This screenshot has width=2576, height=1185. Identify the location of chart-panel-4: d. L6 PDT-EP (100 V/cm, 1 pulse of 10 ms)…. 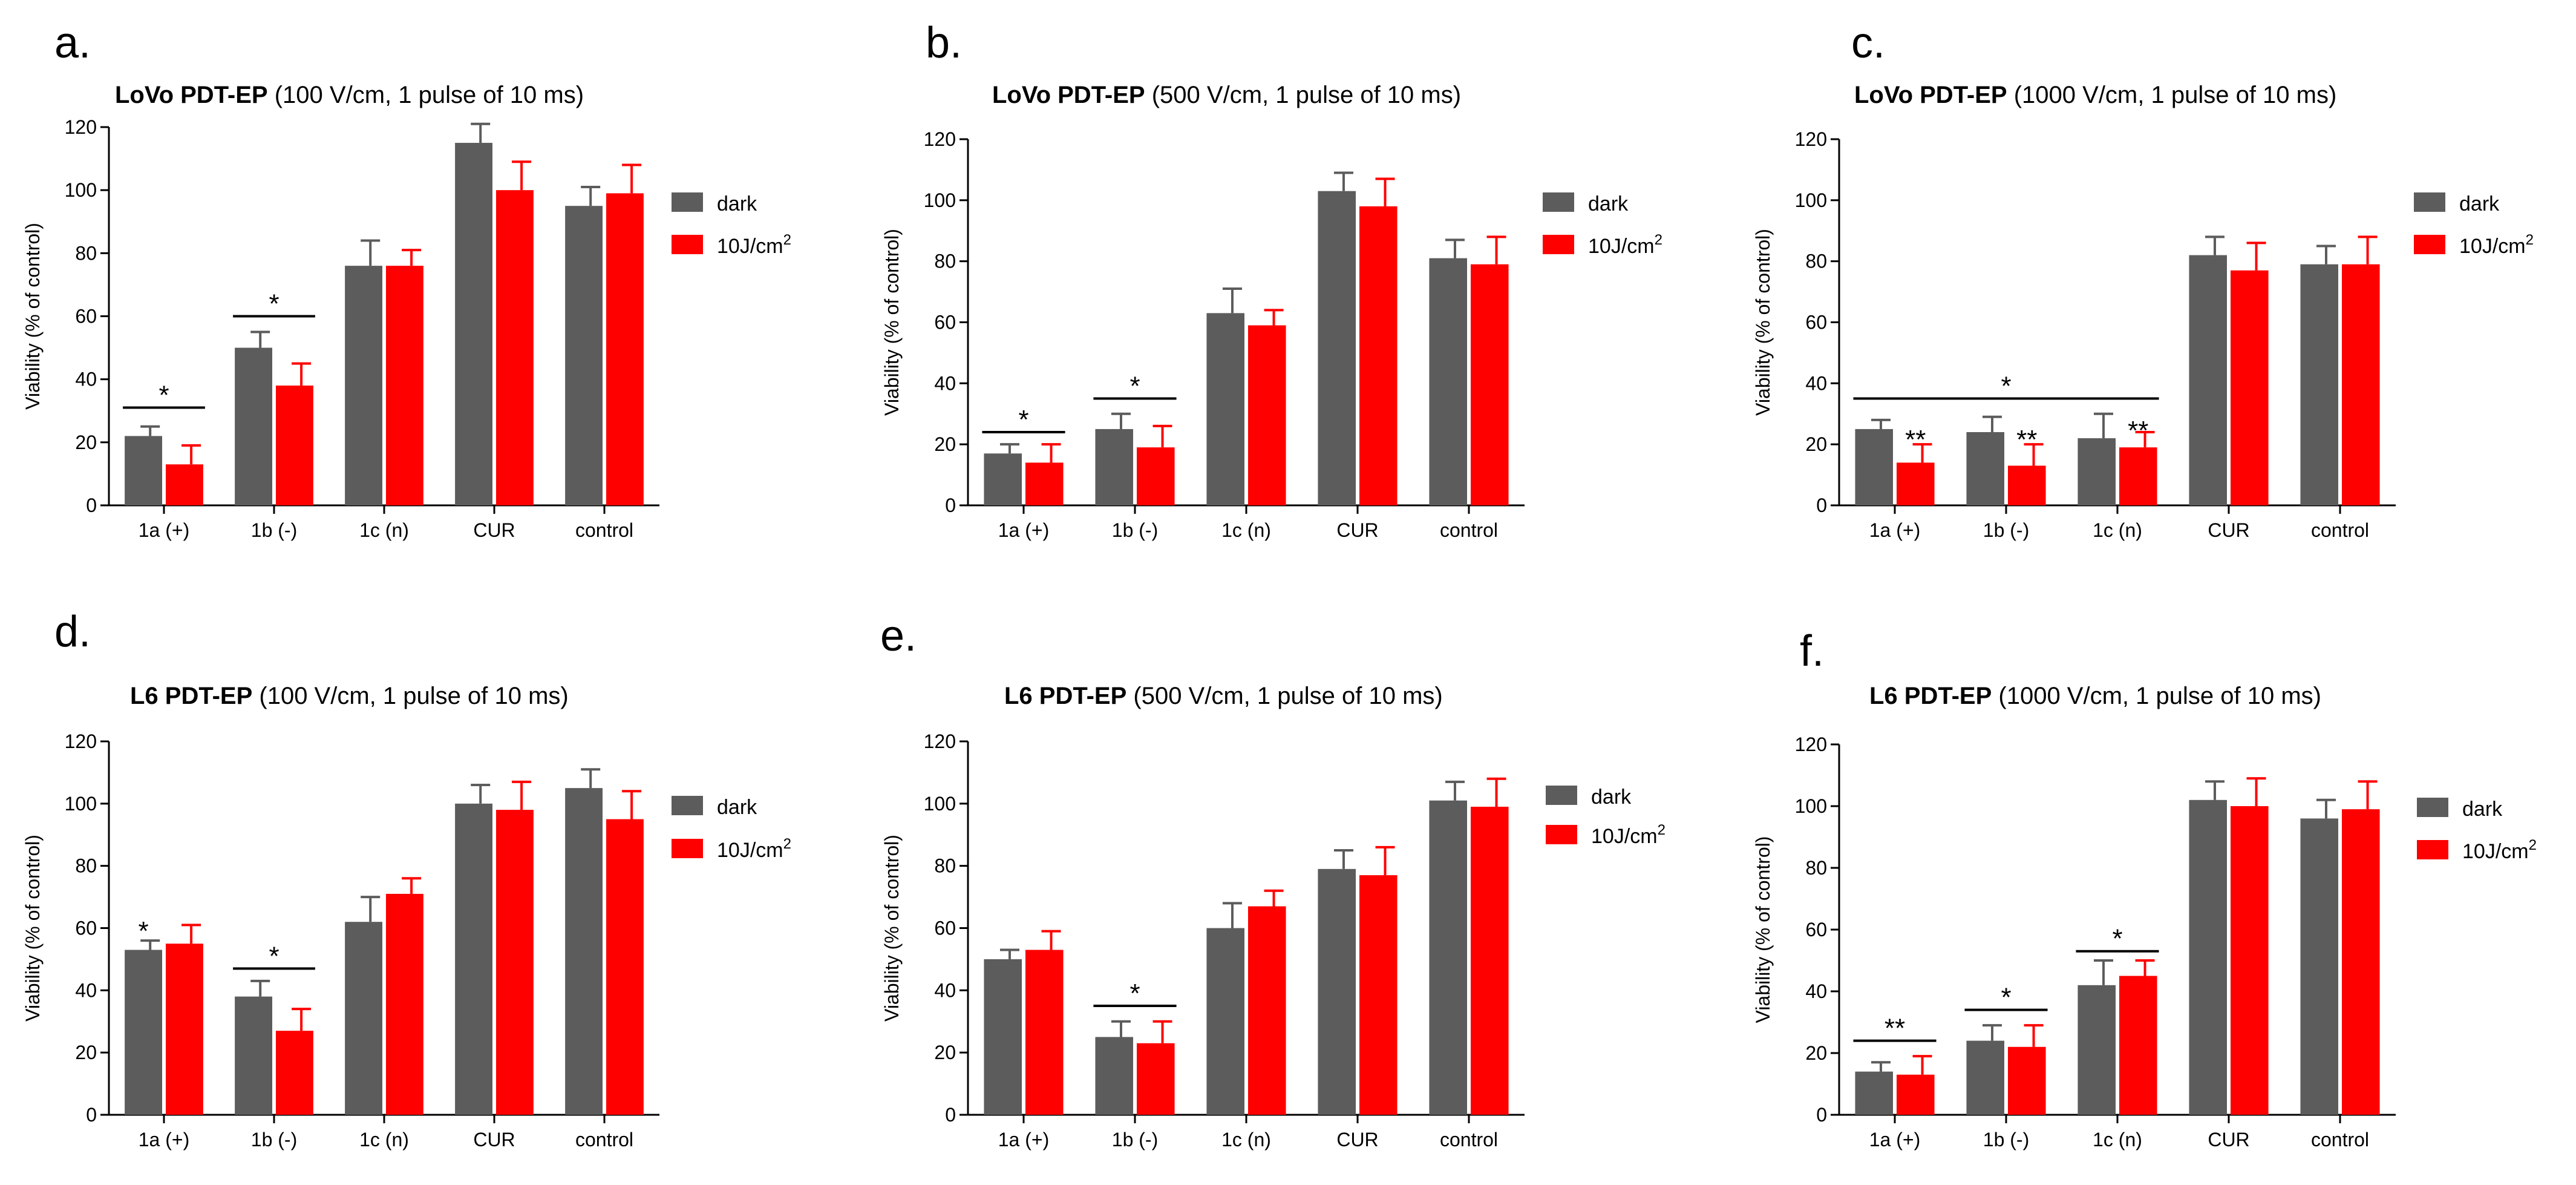
(406, 880).